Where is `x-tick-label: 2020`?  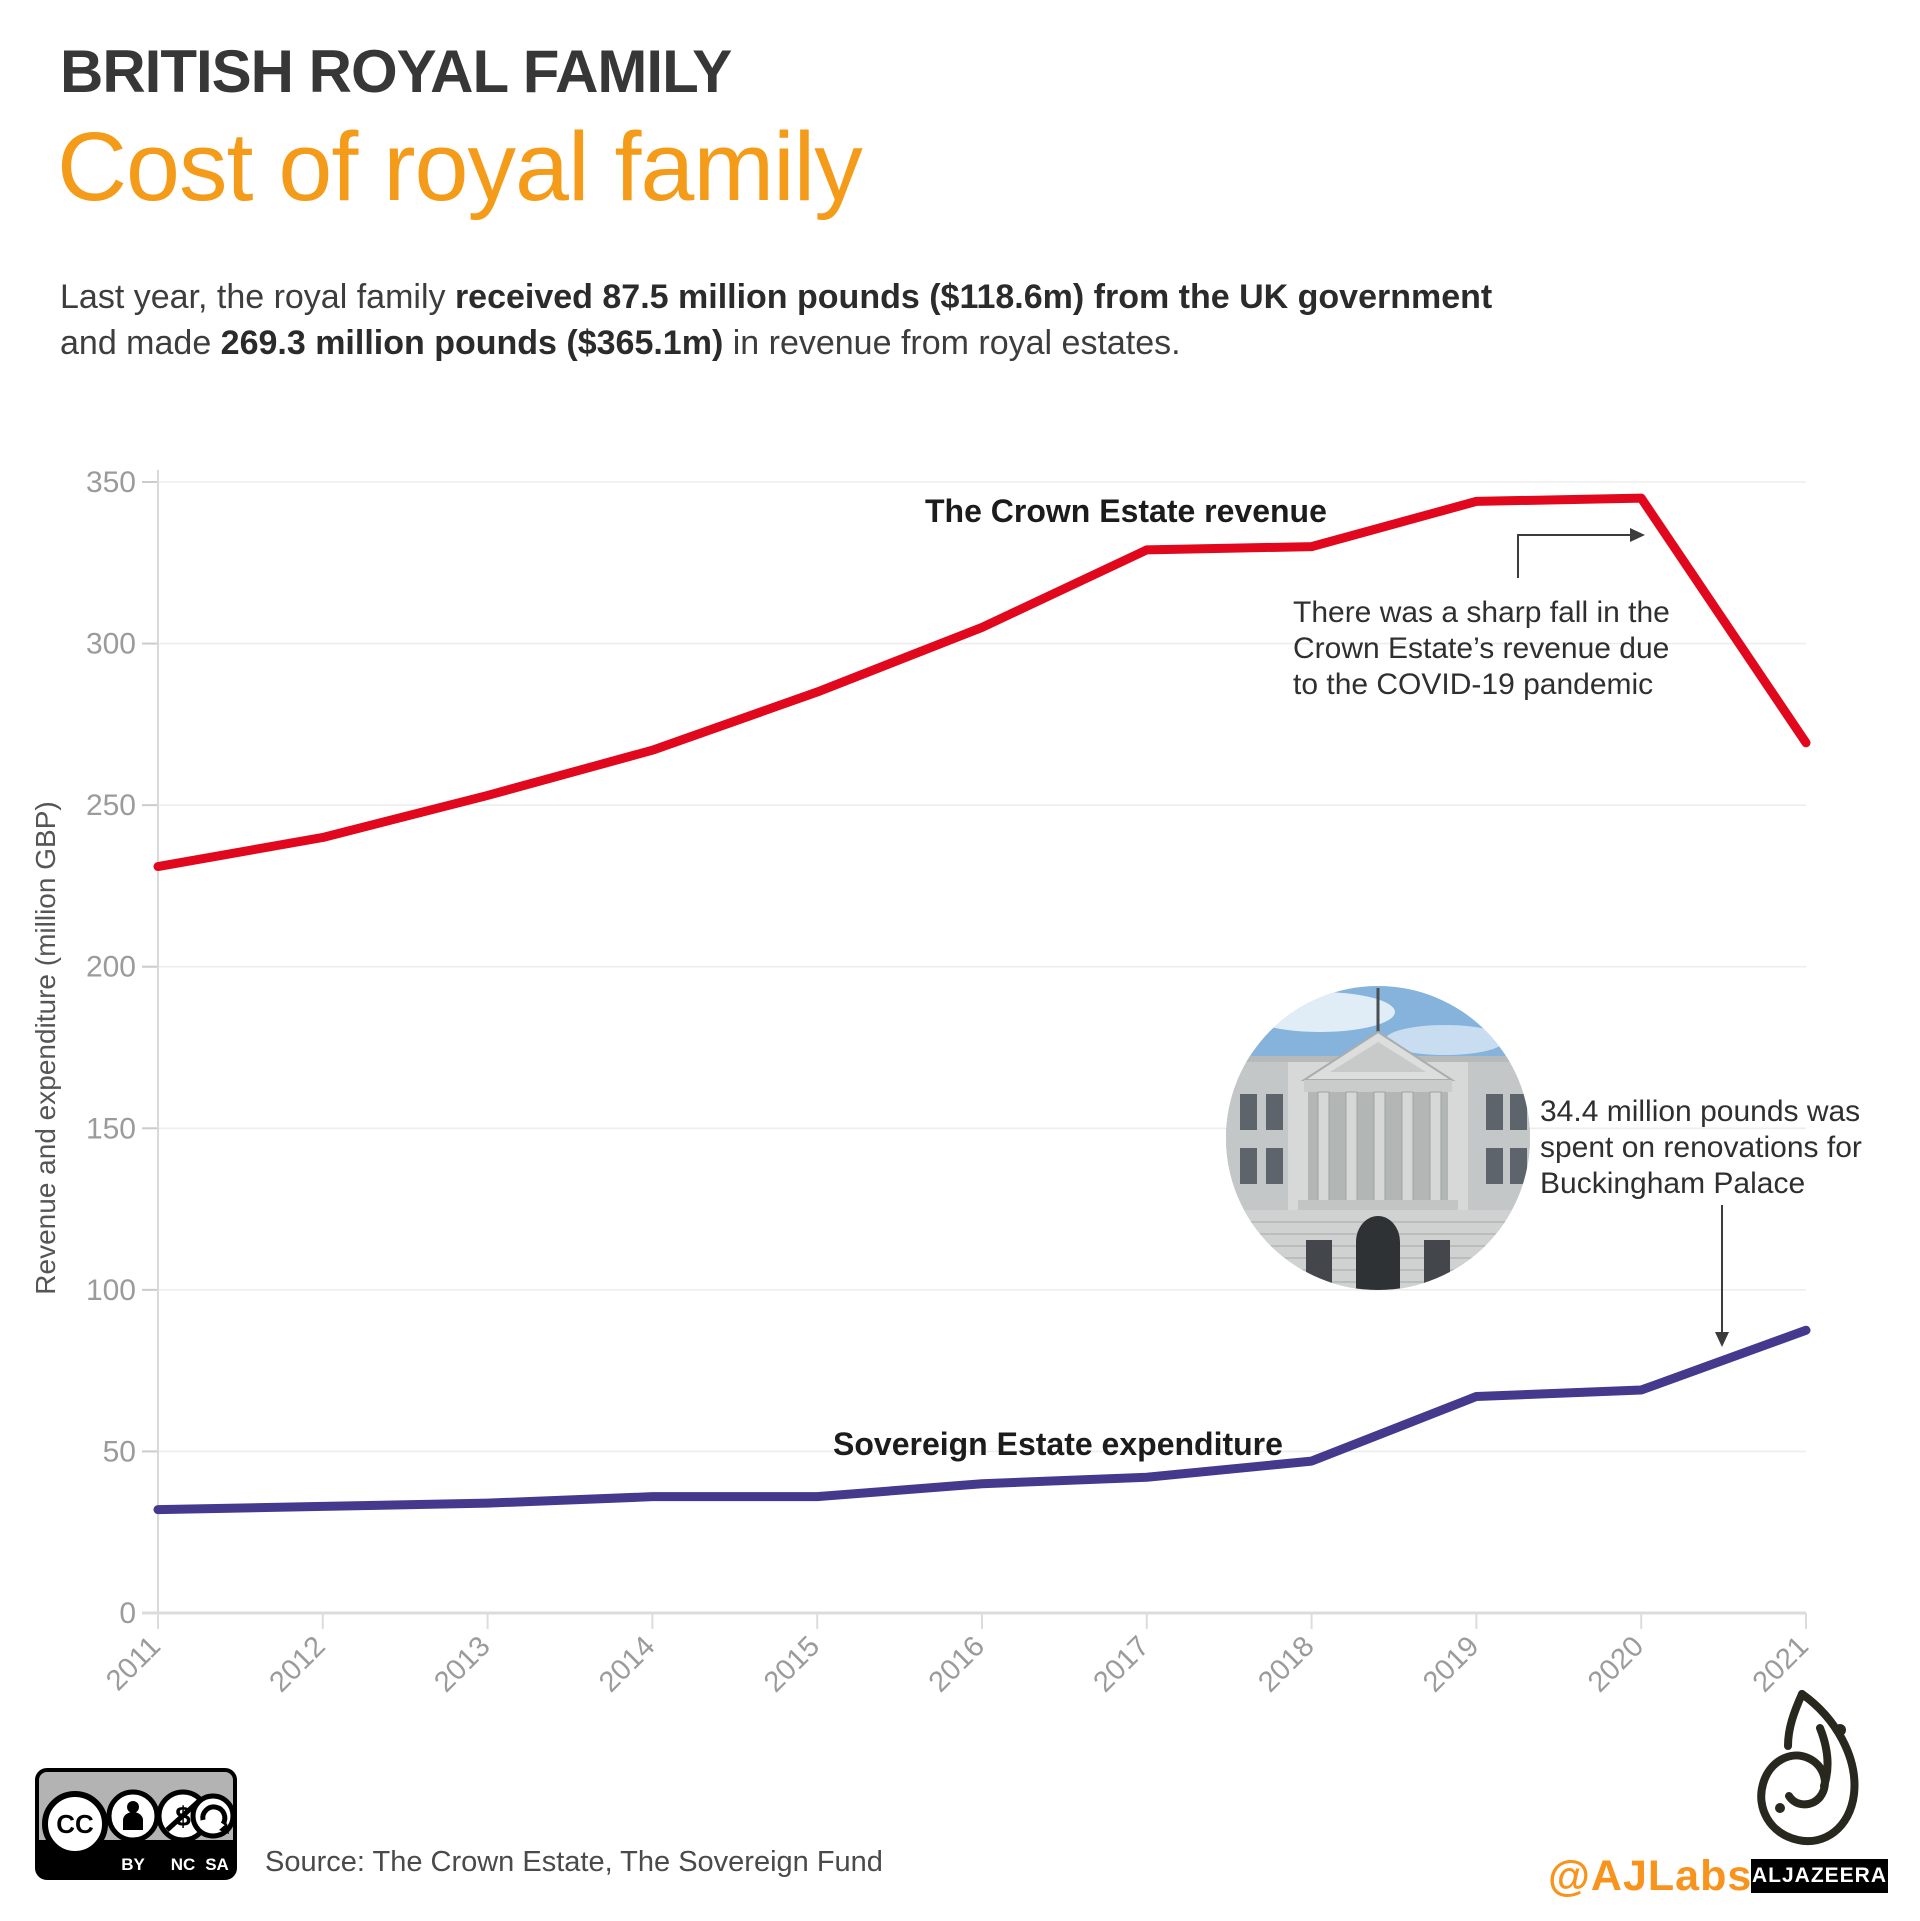
x-tick-label: 2020 is located at coordinates (1616, 1664).